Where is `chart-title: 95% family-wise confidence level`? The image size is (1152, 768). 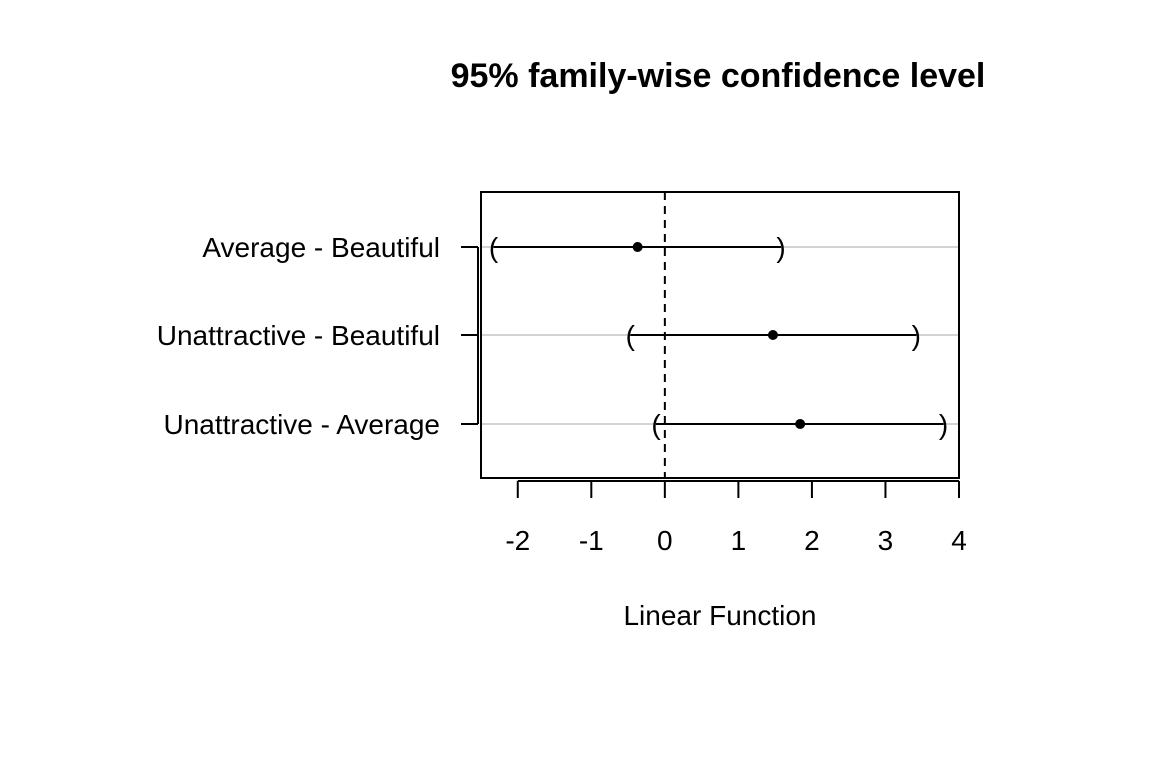 chart-title: 95% family-wise confidence level is located at coordinates (718, 76).